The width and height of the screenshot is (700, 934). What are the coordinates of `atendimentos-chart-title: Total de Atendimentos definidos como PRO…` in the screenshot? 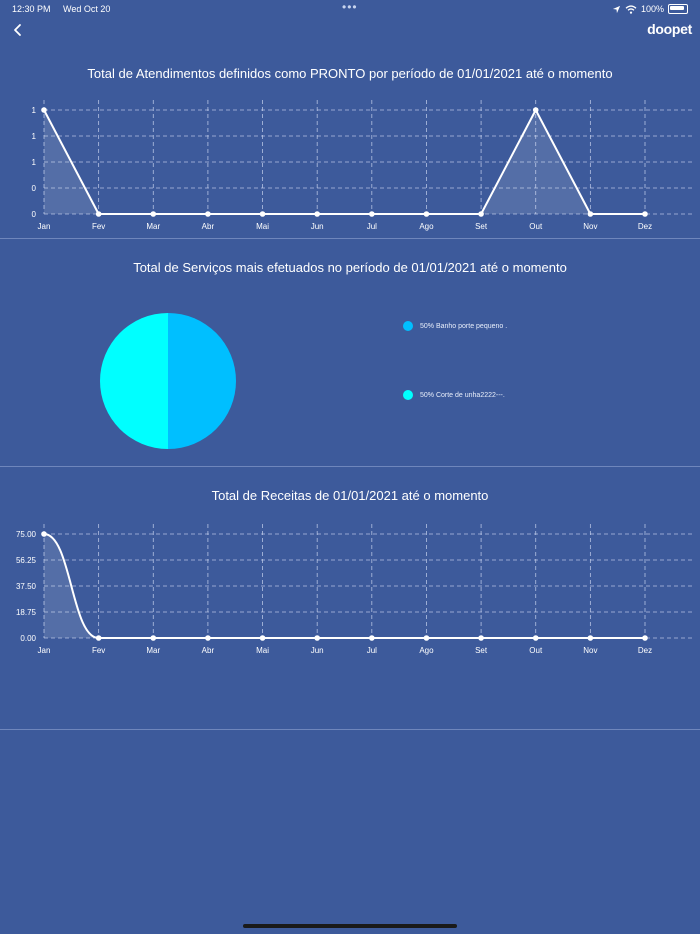 It's located at (350, 73).